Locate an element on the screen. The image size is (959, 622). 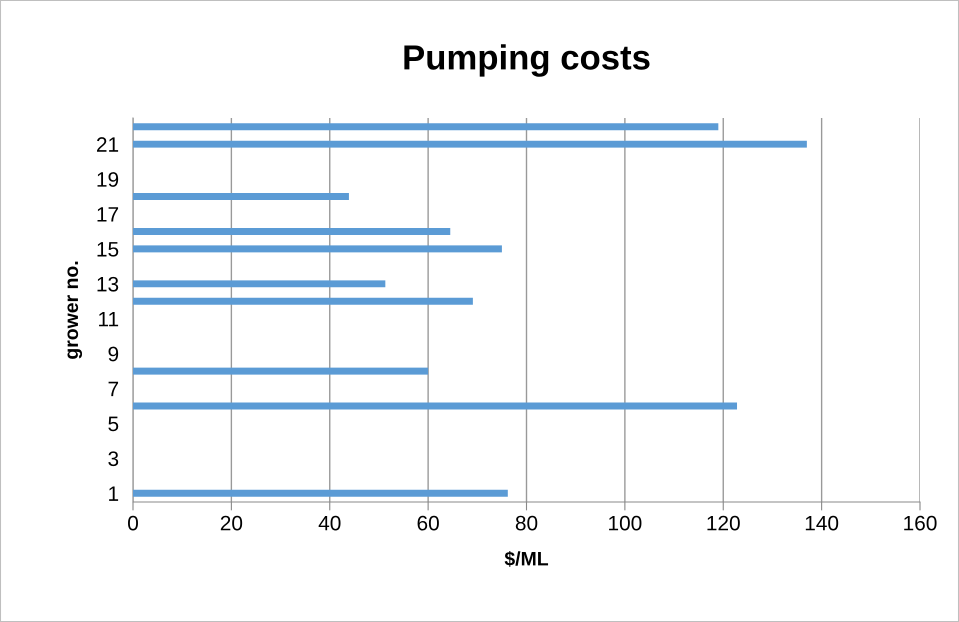
x-tick-label: 160 is located at coordinates (920, 523).